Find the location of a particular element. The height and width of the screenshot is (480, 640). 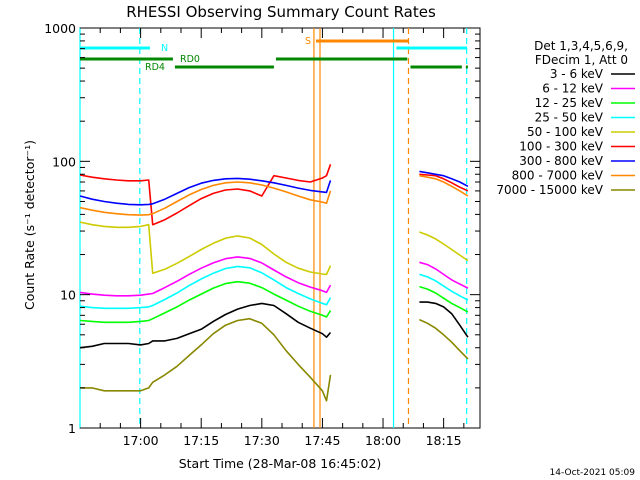

flag-label-s: S is located at coordinates (308, 41).